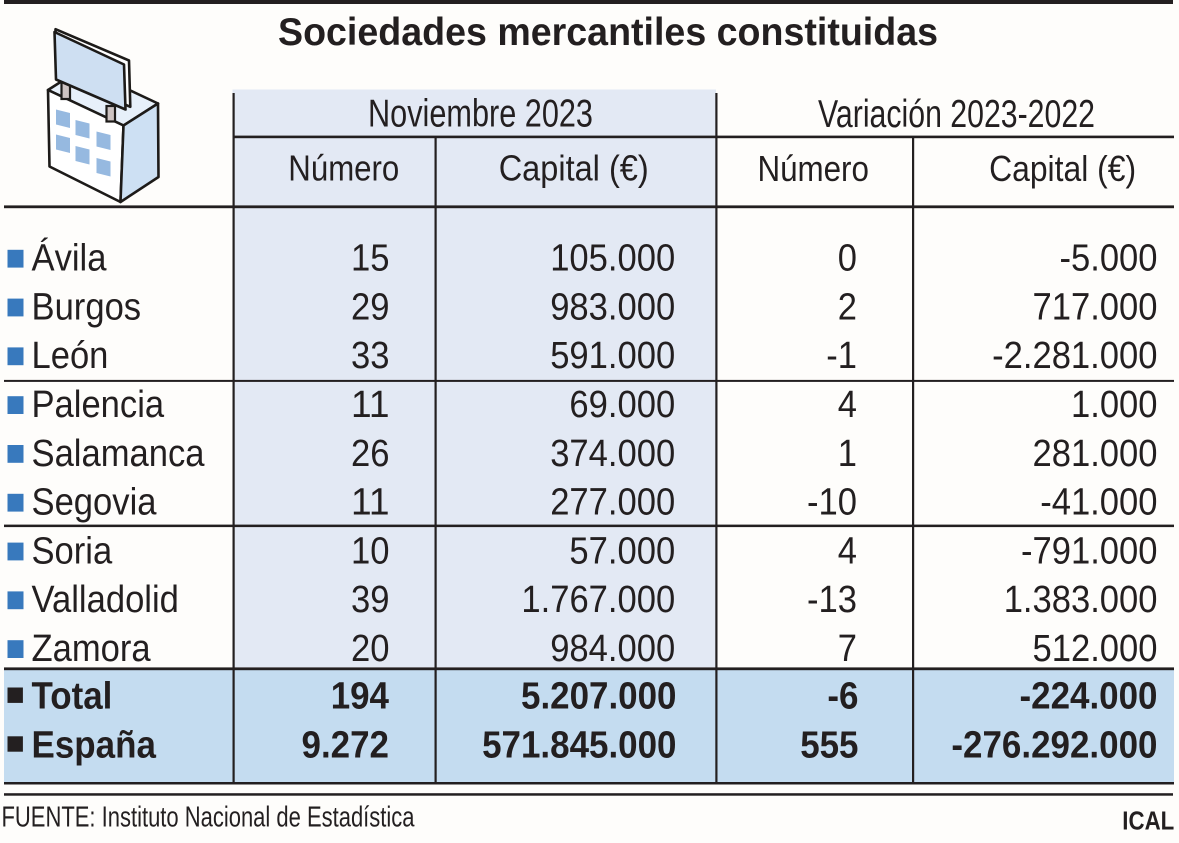  Describe the element at coordinates (370, 649) in the screenshot. I see `svg-text: 20` at that location.